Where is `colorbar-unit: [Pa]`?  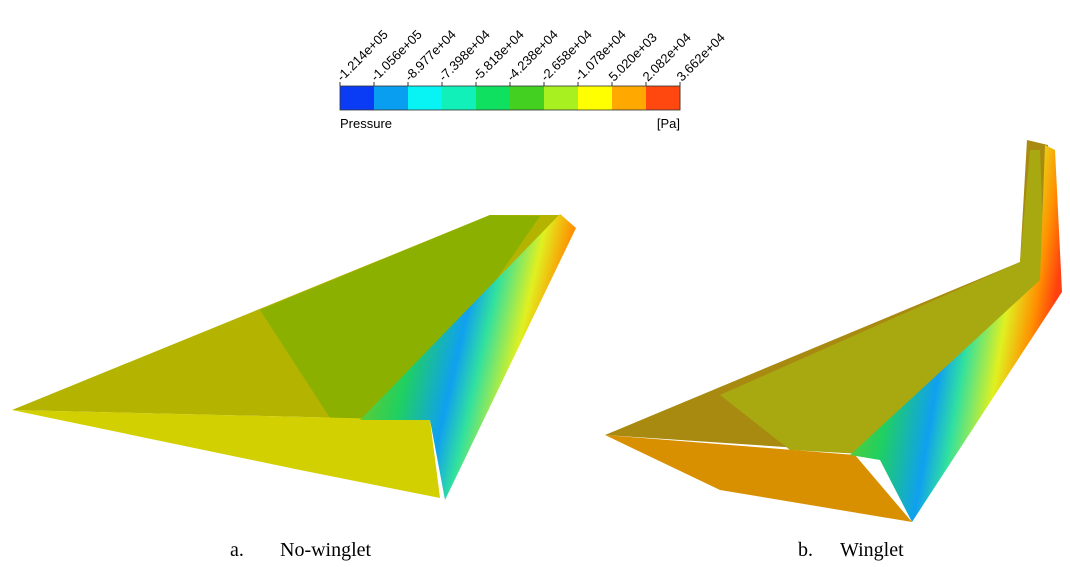 colorbar-unit: [Pa] is located at coordinates (668, 123).